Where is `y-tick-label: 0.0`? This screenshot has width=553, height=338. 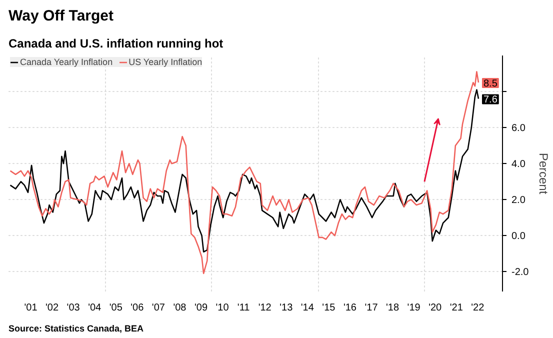 y-tick-label: 0.0 is located at coordinates (519, 236).